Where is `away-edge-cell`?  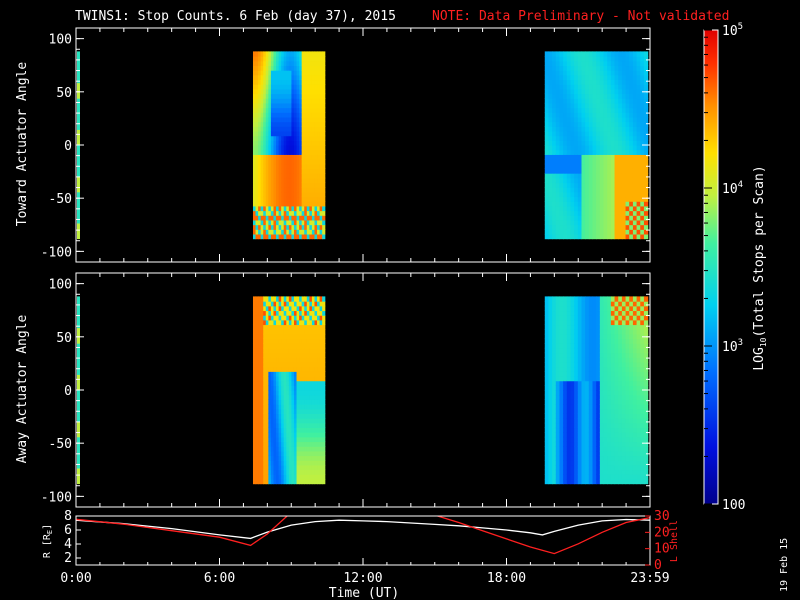 away-edge-cell is located at coordinates (78, 413).